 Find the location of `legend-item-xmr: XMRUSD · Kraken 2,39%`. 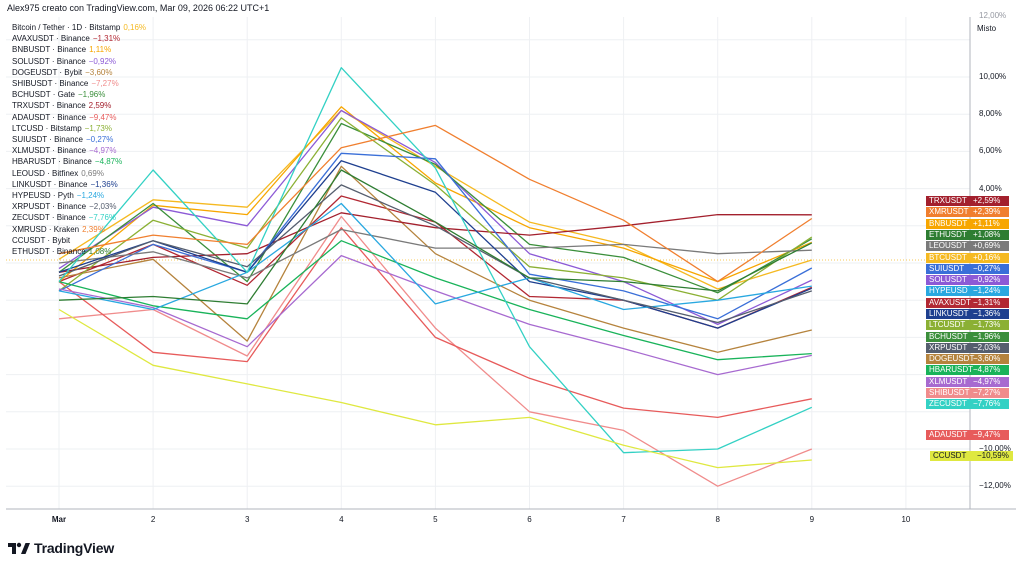

legend-item-xmr: XMRUSD · Kraken 2,39% is located at coordinates (58, 229).